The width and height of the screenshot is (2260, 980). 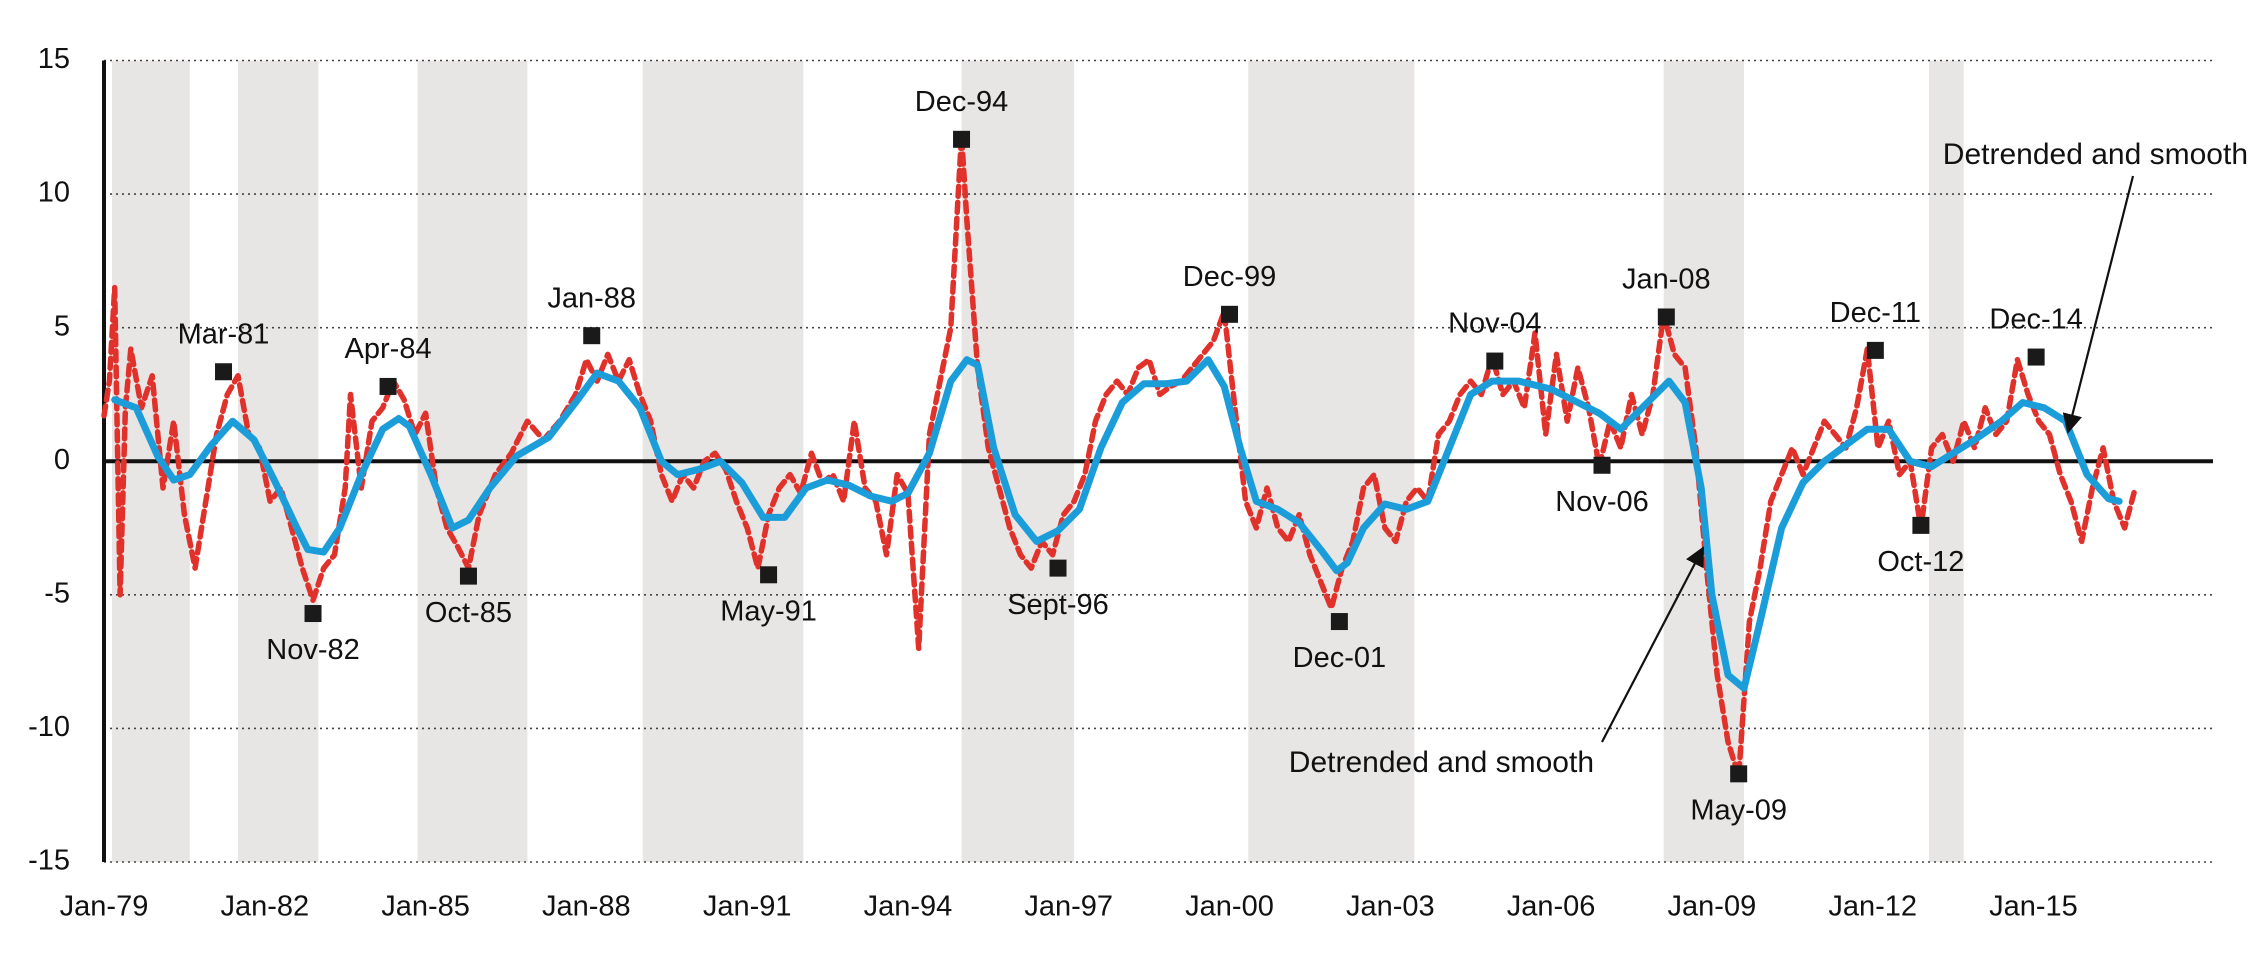 I want to click on x-tick-label: Jan-15, so click(x=2033, y=907).